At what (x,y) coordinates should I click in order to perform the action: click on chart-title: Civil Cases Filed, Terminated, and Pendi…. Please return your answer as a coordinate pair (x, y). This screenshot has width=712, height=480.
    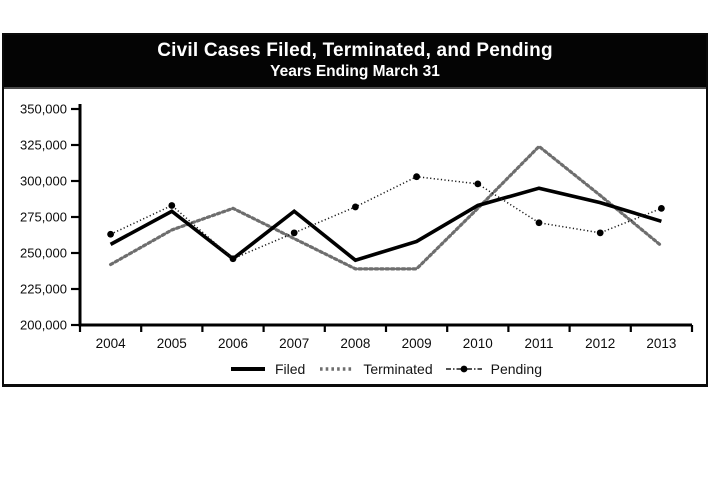
    Looking at the image, I should click on (355, 50).